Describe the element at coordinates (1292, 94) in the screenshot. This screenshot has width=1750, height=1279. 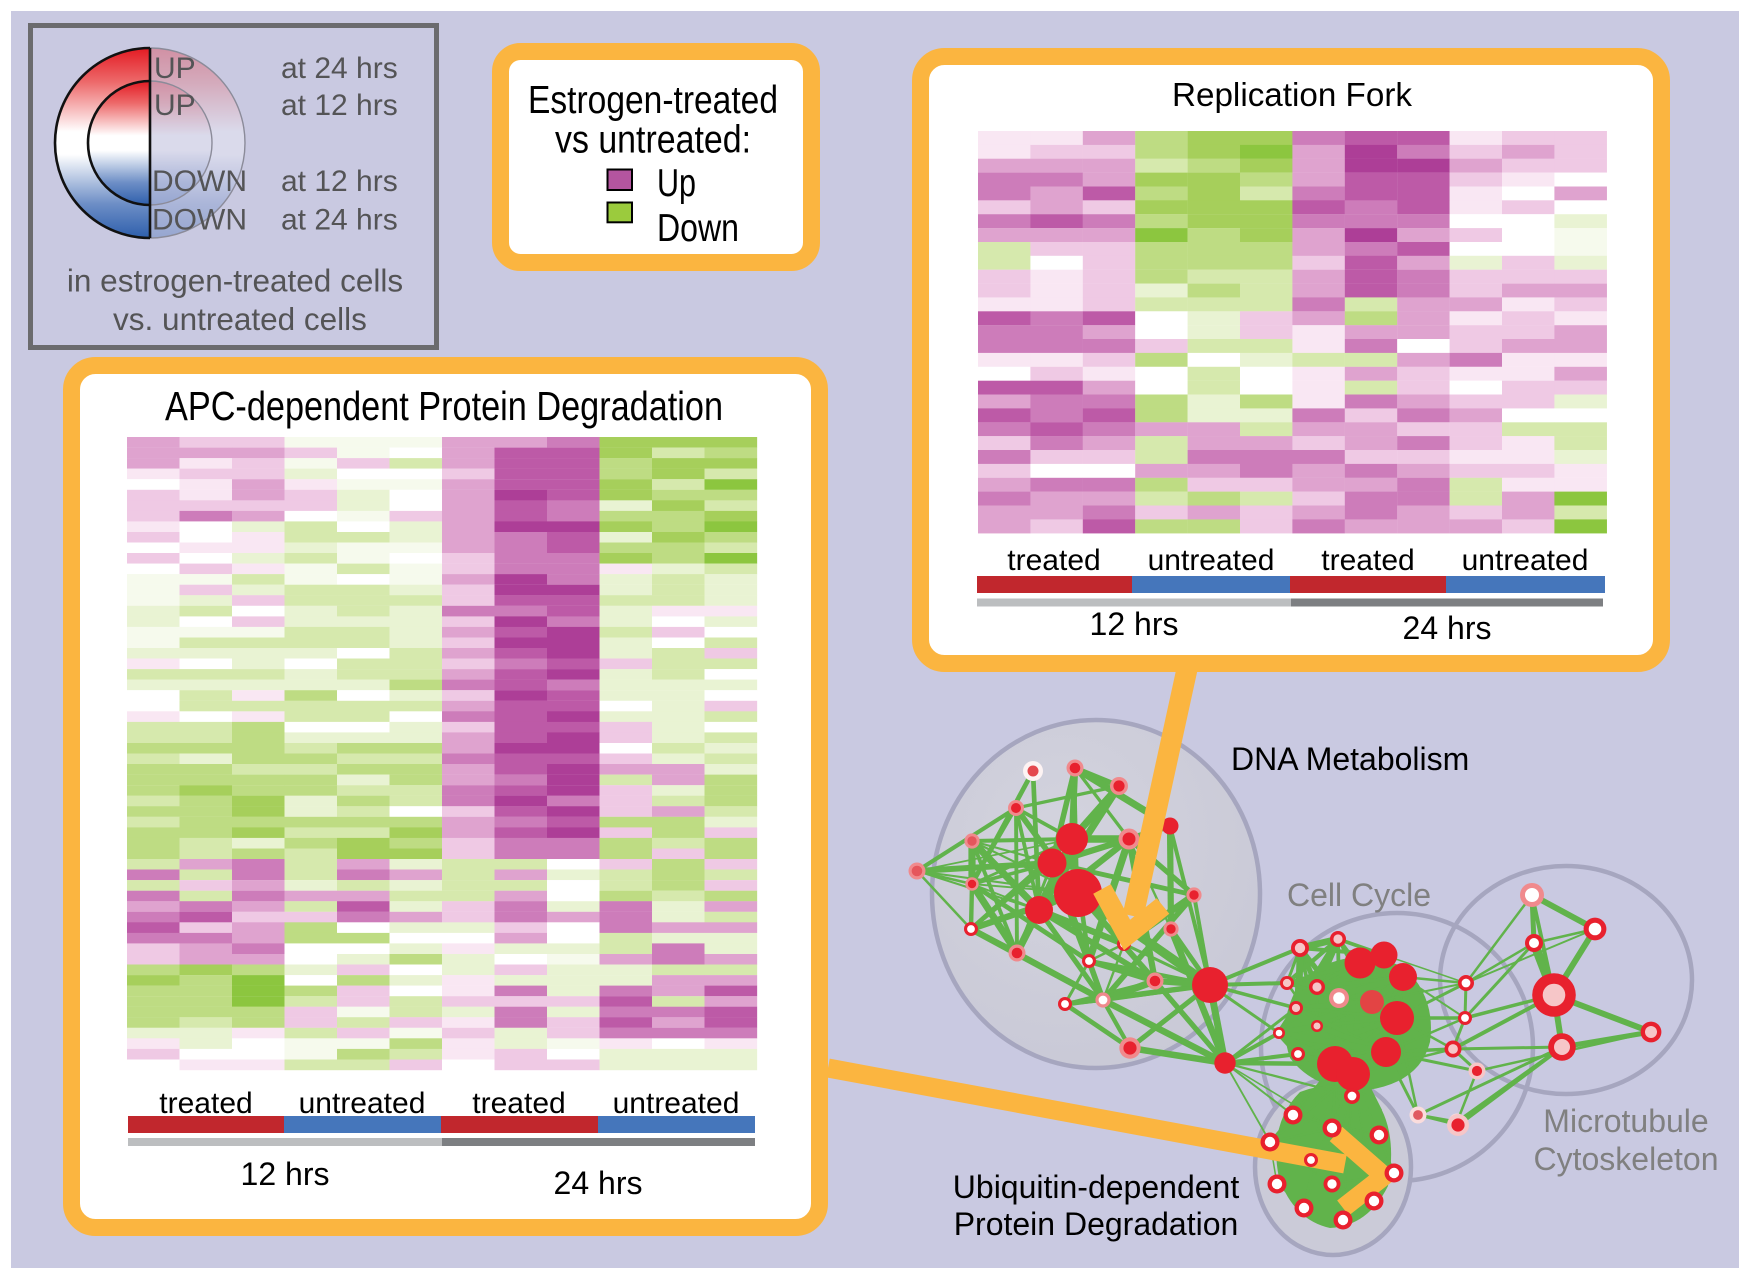
I see `svg-text: Replication Fork` at that location.